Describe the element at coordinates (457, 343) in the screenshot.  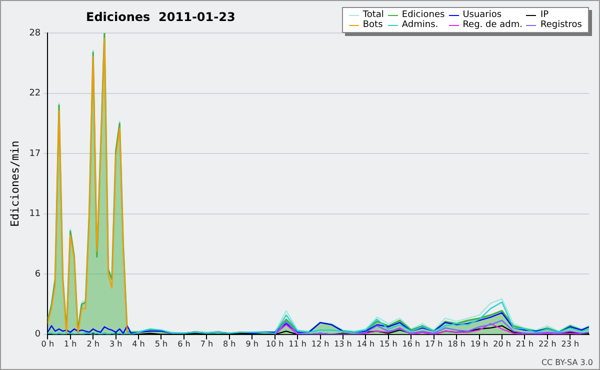
I see `x-tick-label: 18 h` at that location.